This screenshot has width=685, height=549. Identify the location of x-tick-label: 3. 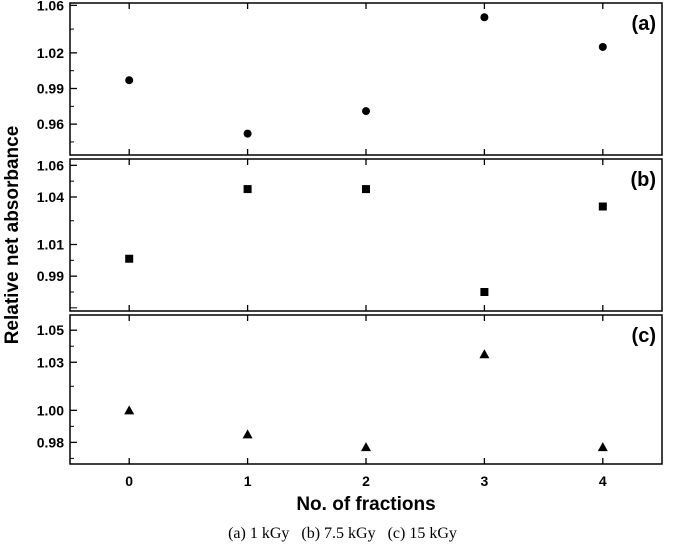
(485, 481).